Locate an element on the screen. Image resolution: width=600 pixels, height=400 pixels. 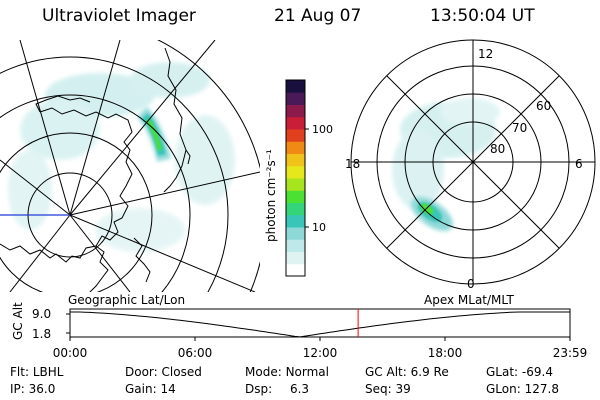
altitude-curve is located at coordinates (320, 324).